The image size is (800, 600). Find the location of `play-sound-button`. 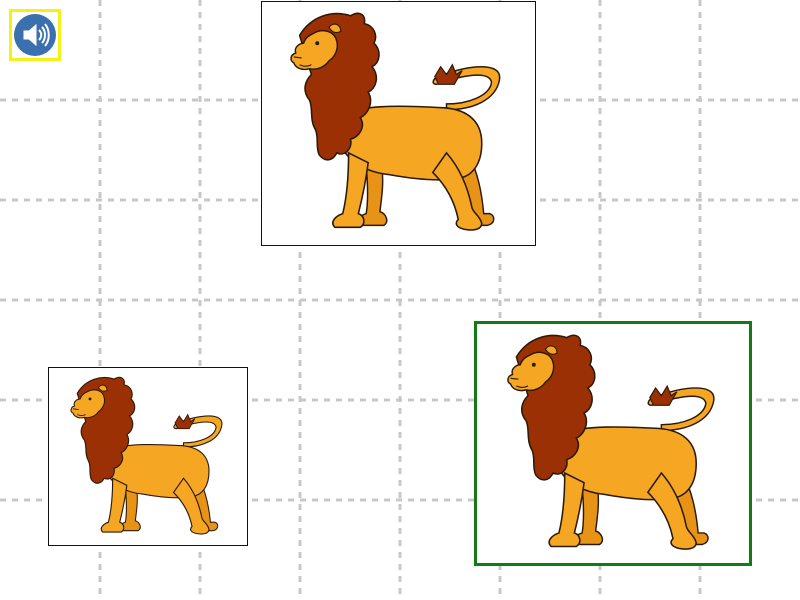

play-sound-button is located at coordinates (35, 35).